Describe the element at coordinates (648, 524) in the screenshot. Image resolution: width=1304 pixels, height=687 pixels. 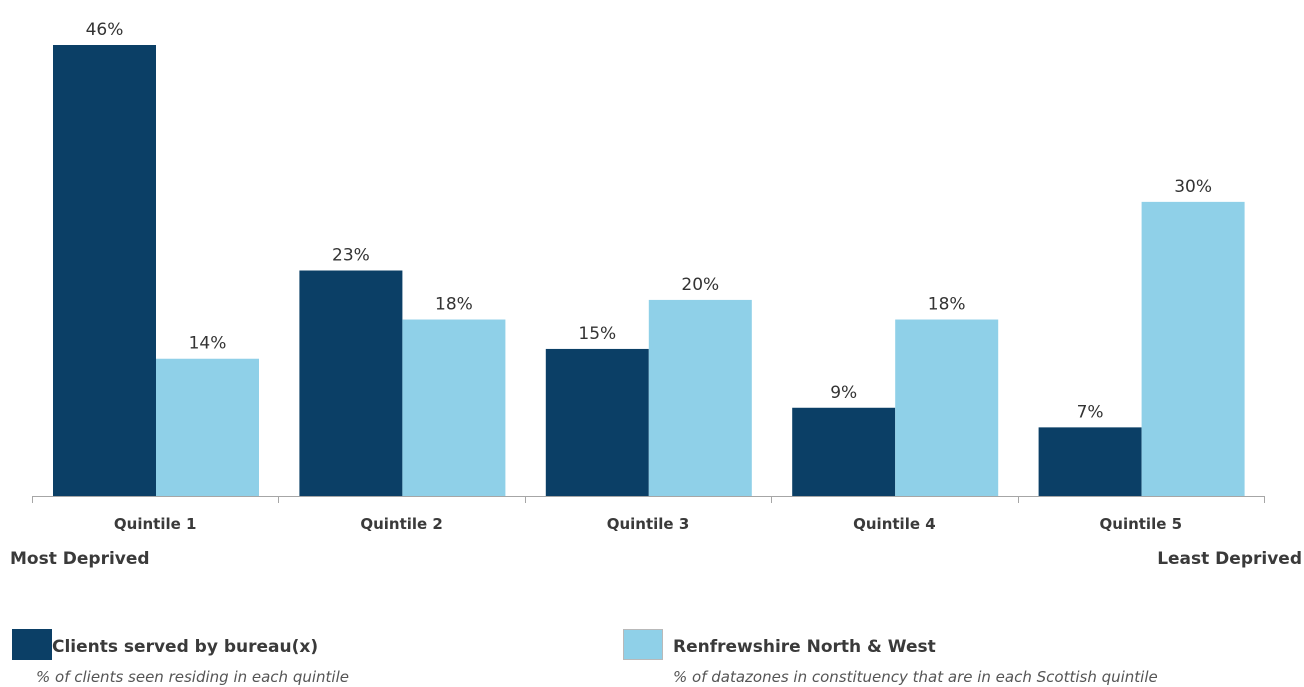
I see `category-label: Quintile 3` at that location.